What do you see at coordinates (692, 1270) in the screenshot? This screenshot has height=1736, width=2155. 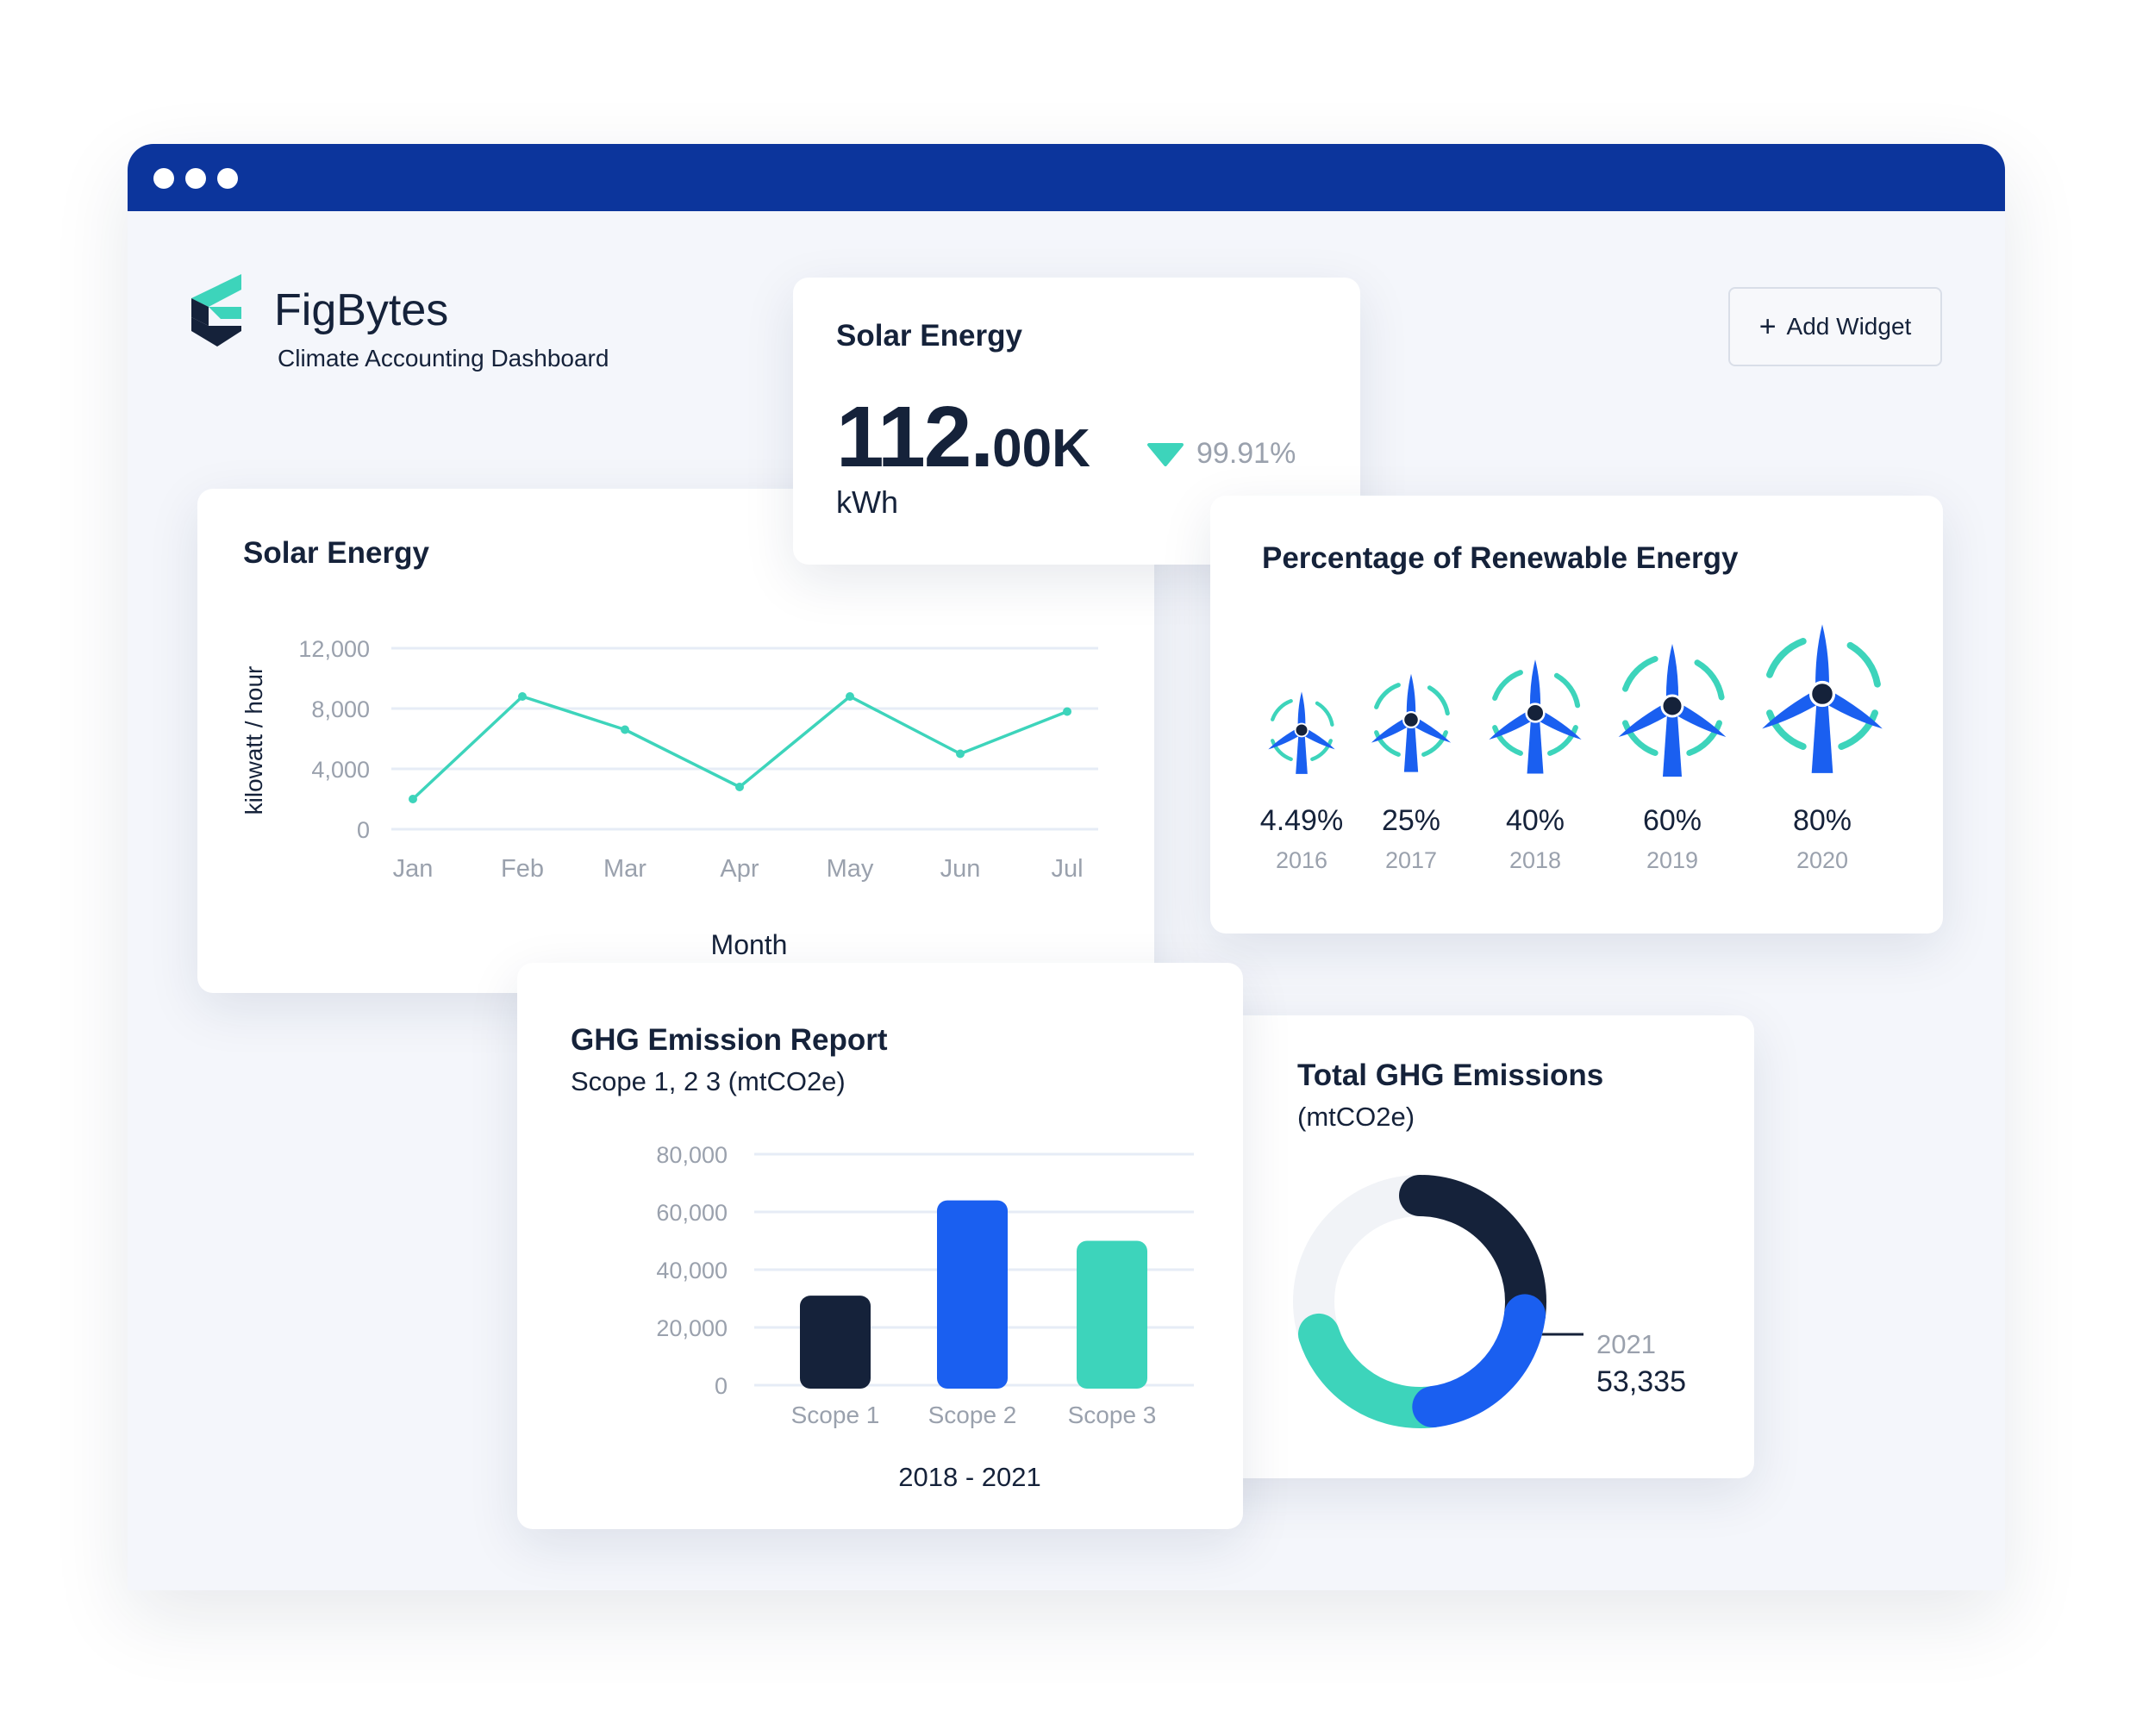 I see `y-tick-label: 40,000` at bounding box center [692, 1270].